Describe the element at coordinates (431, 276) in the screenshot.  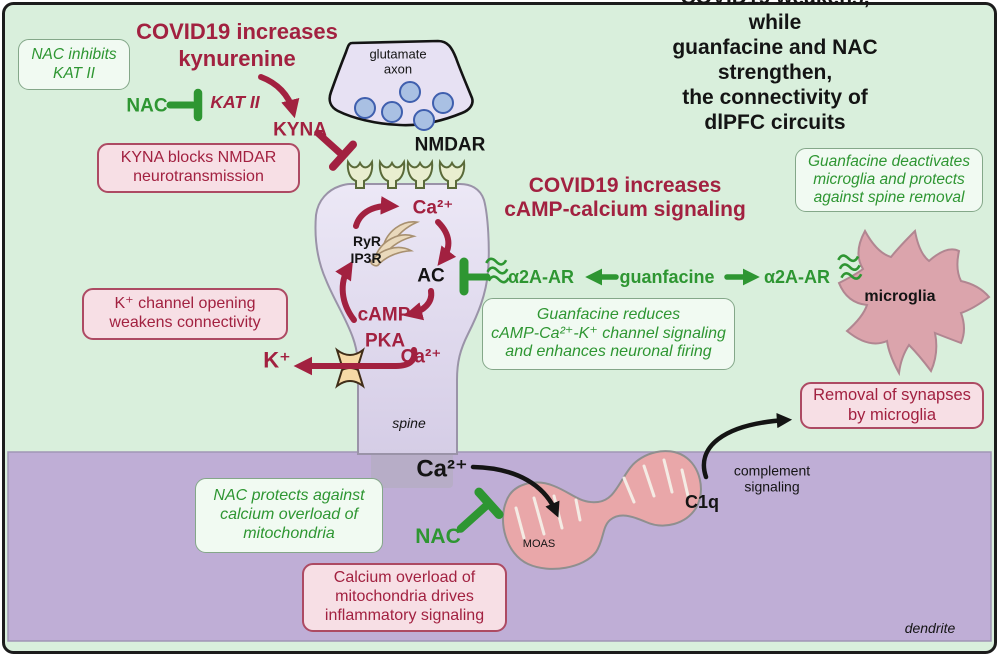
I see `label-ac: AC` at that location.